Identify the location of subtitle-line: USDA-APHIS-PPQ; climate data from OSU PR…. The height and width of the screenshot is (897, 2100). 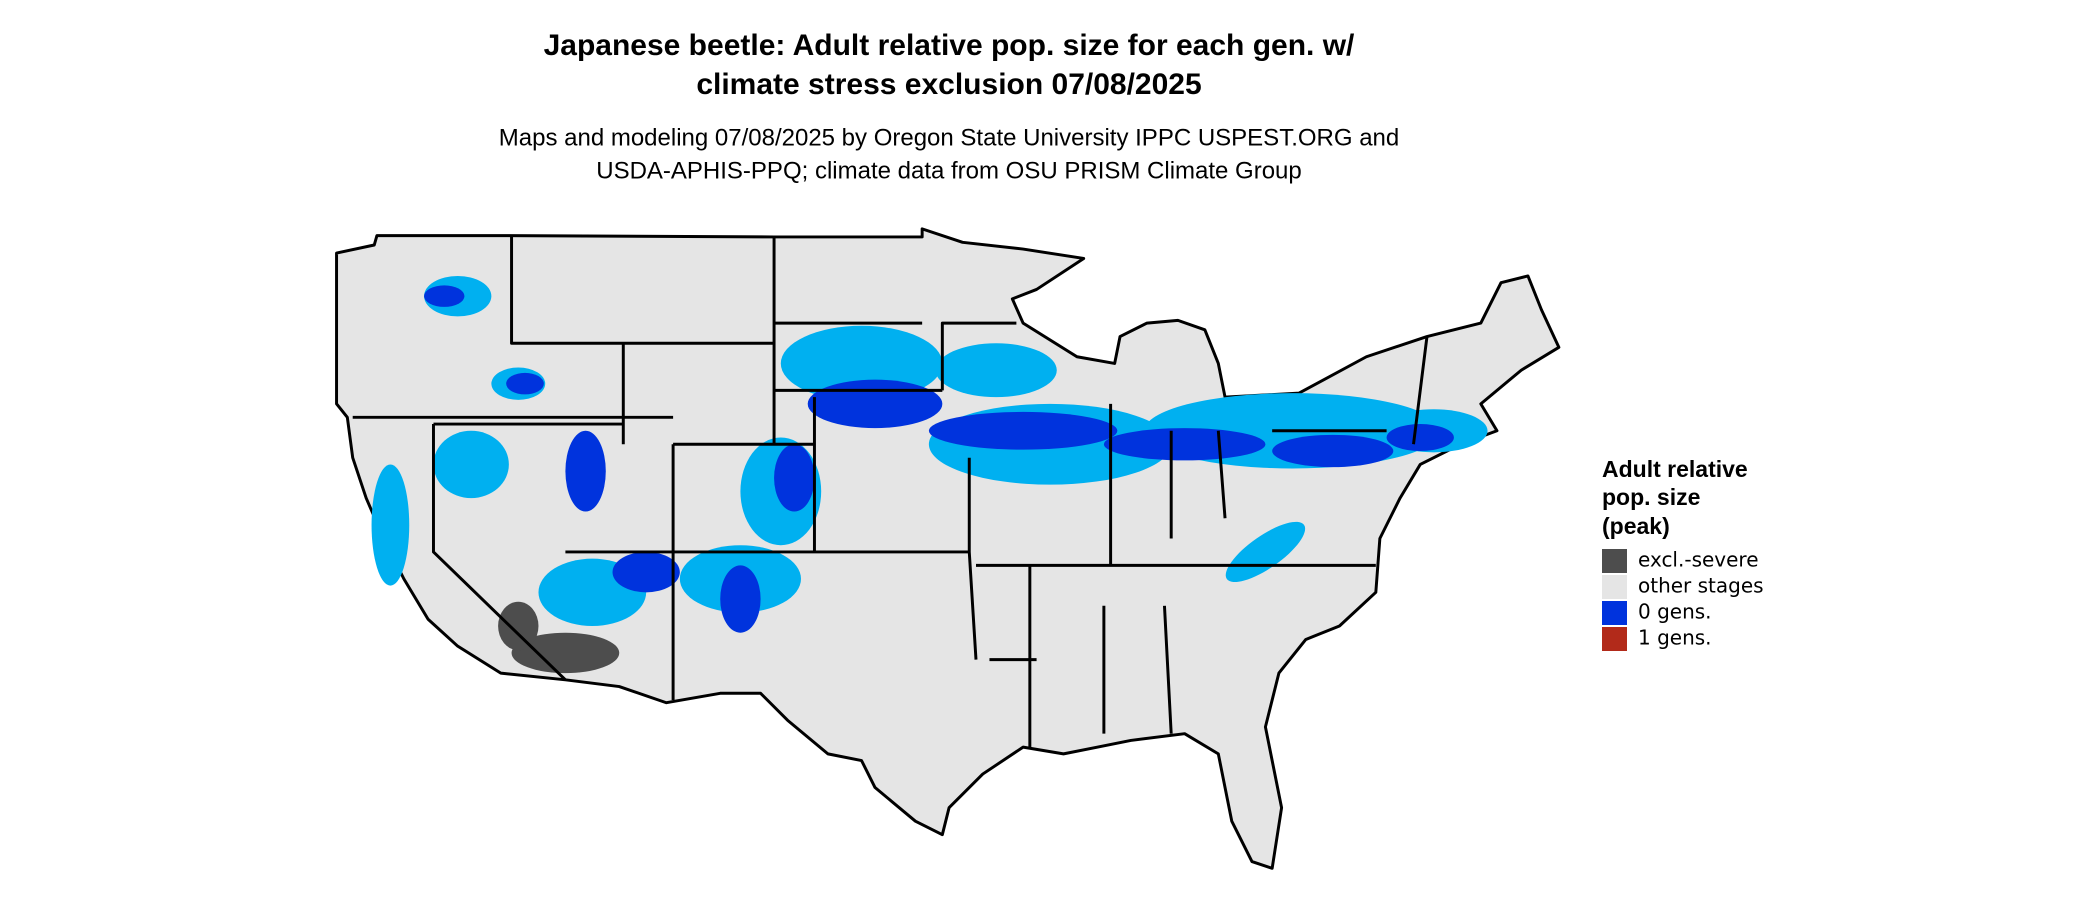
(949, 170).